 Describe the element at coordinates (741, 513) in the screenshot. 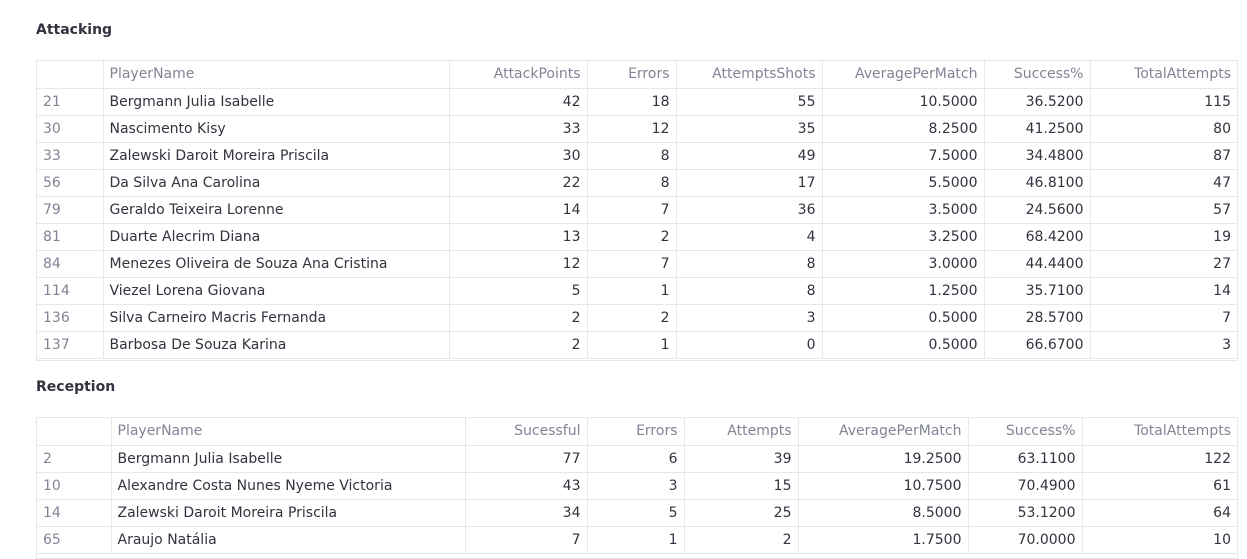

I see `table-cell: 25` at that location.